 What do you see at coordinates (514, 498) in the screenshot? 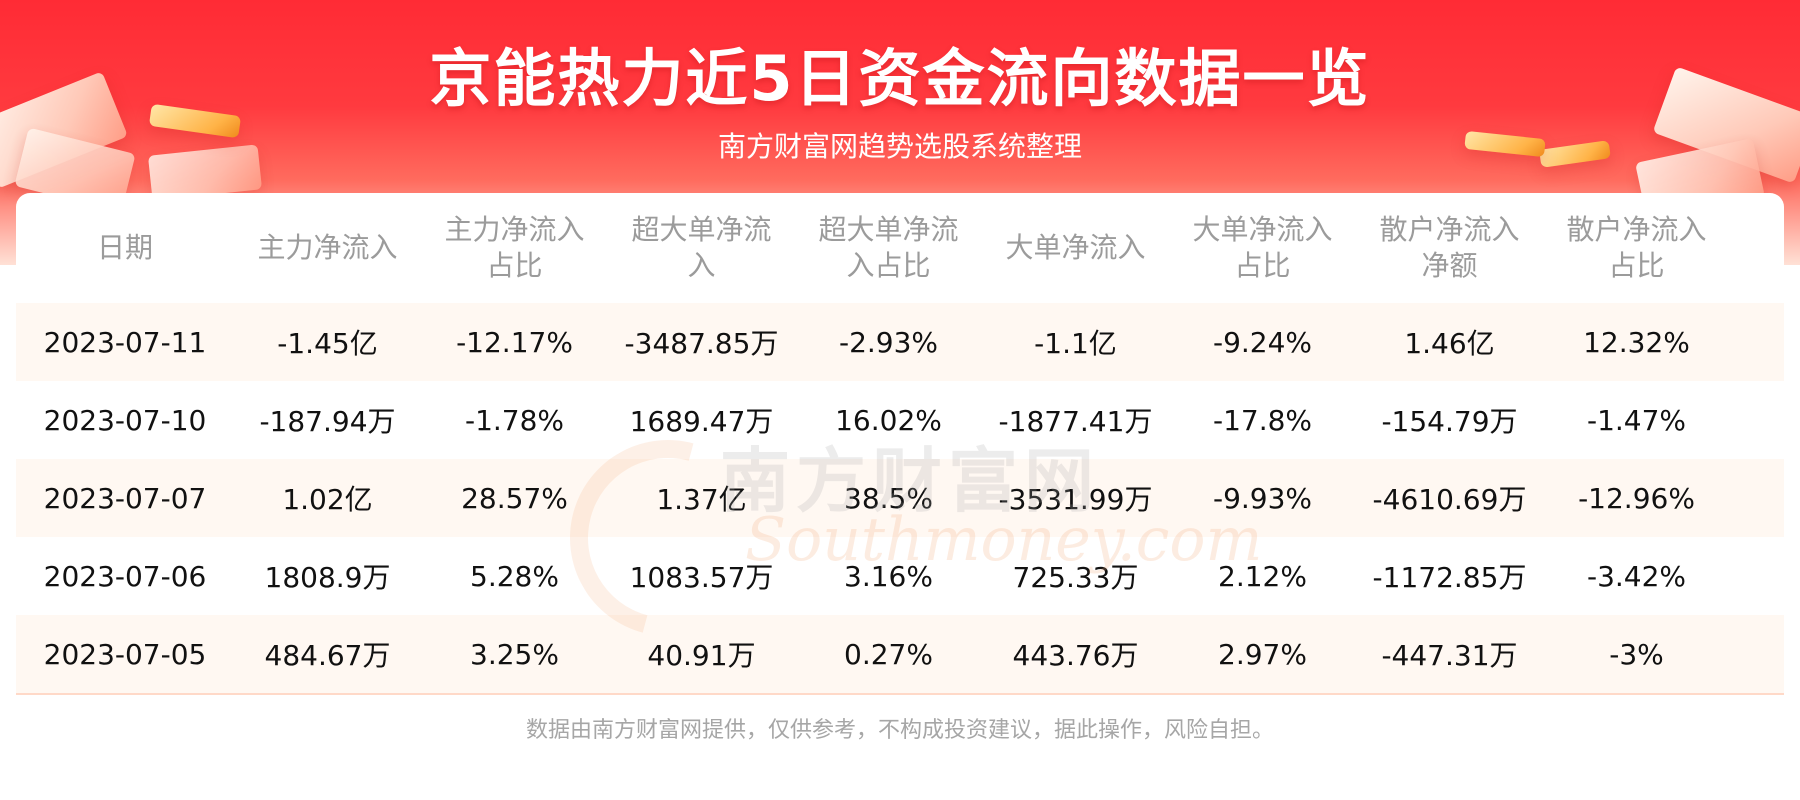
I see `value-cell: 28.57%` at bounding box center [514, 498].